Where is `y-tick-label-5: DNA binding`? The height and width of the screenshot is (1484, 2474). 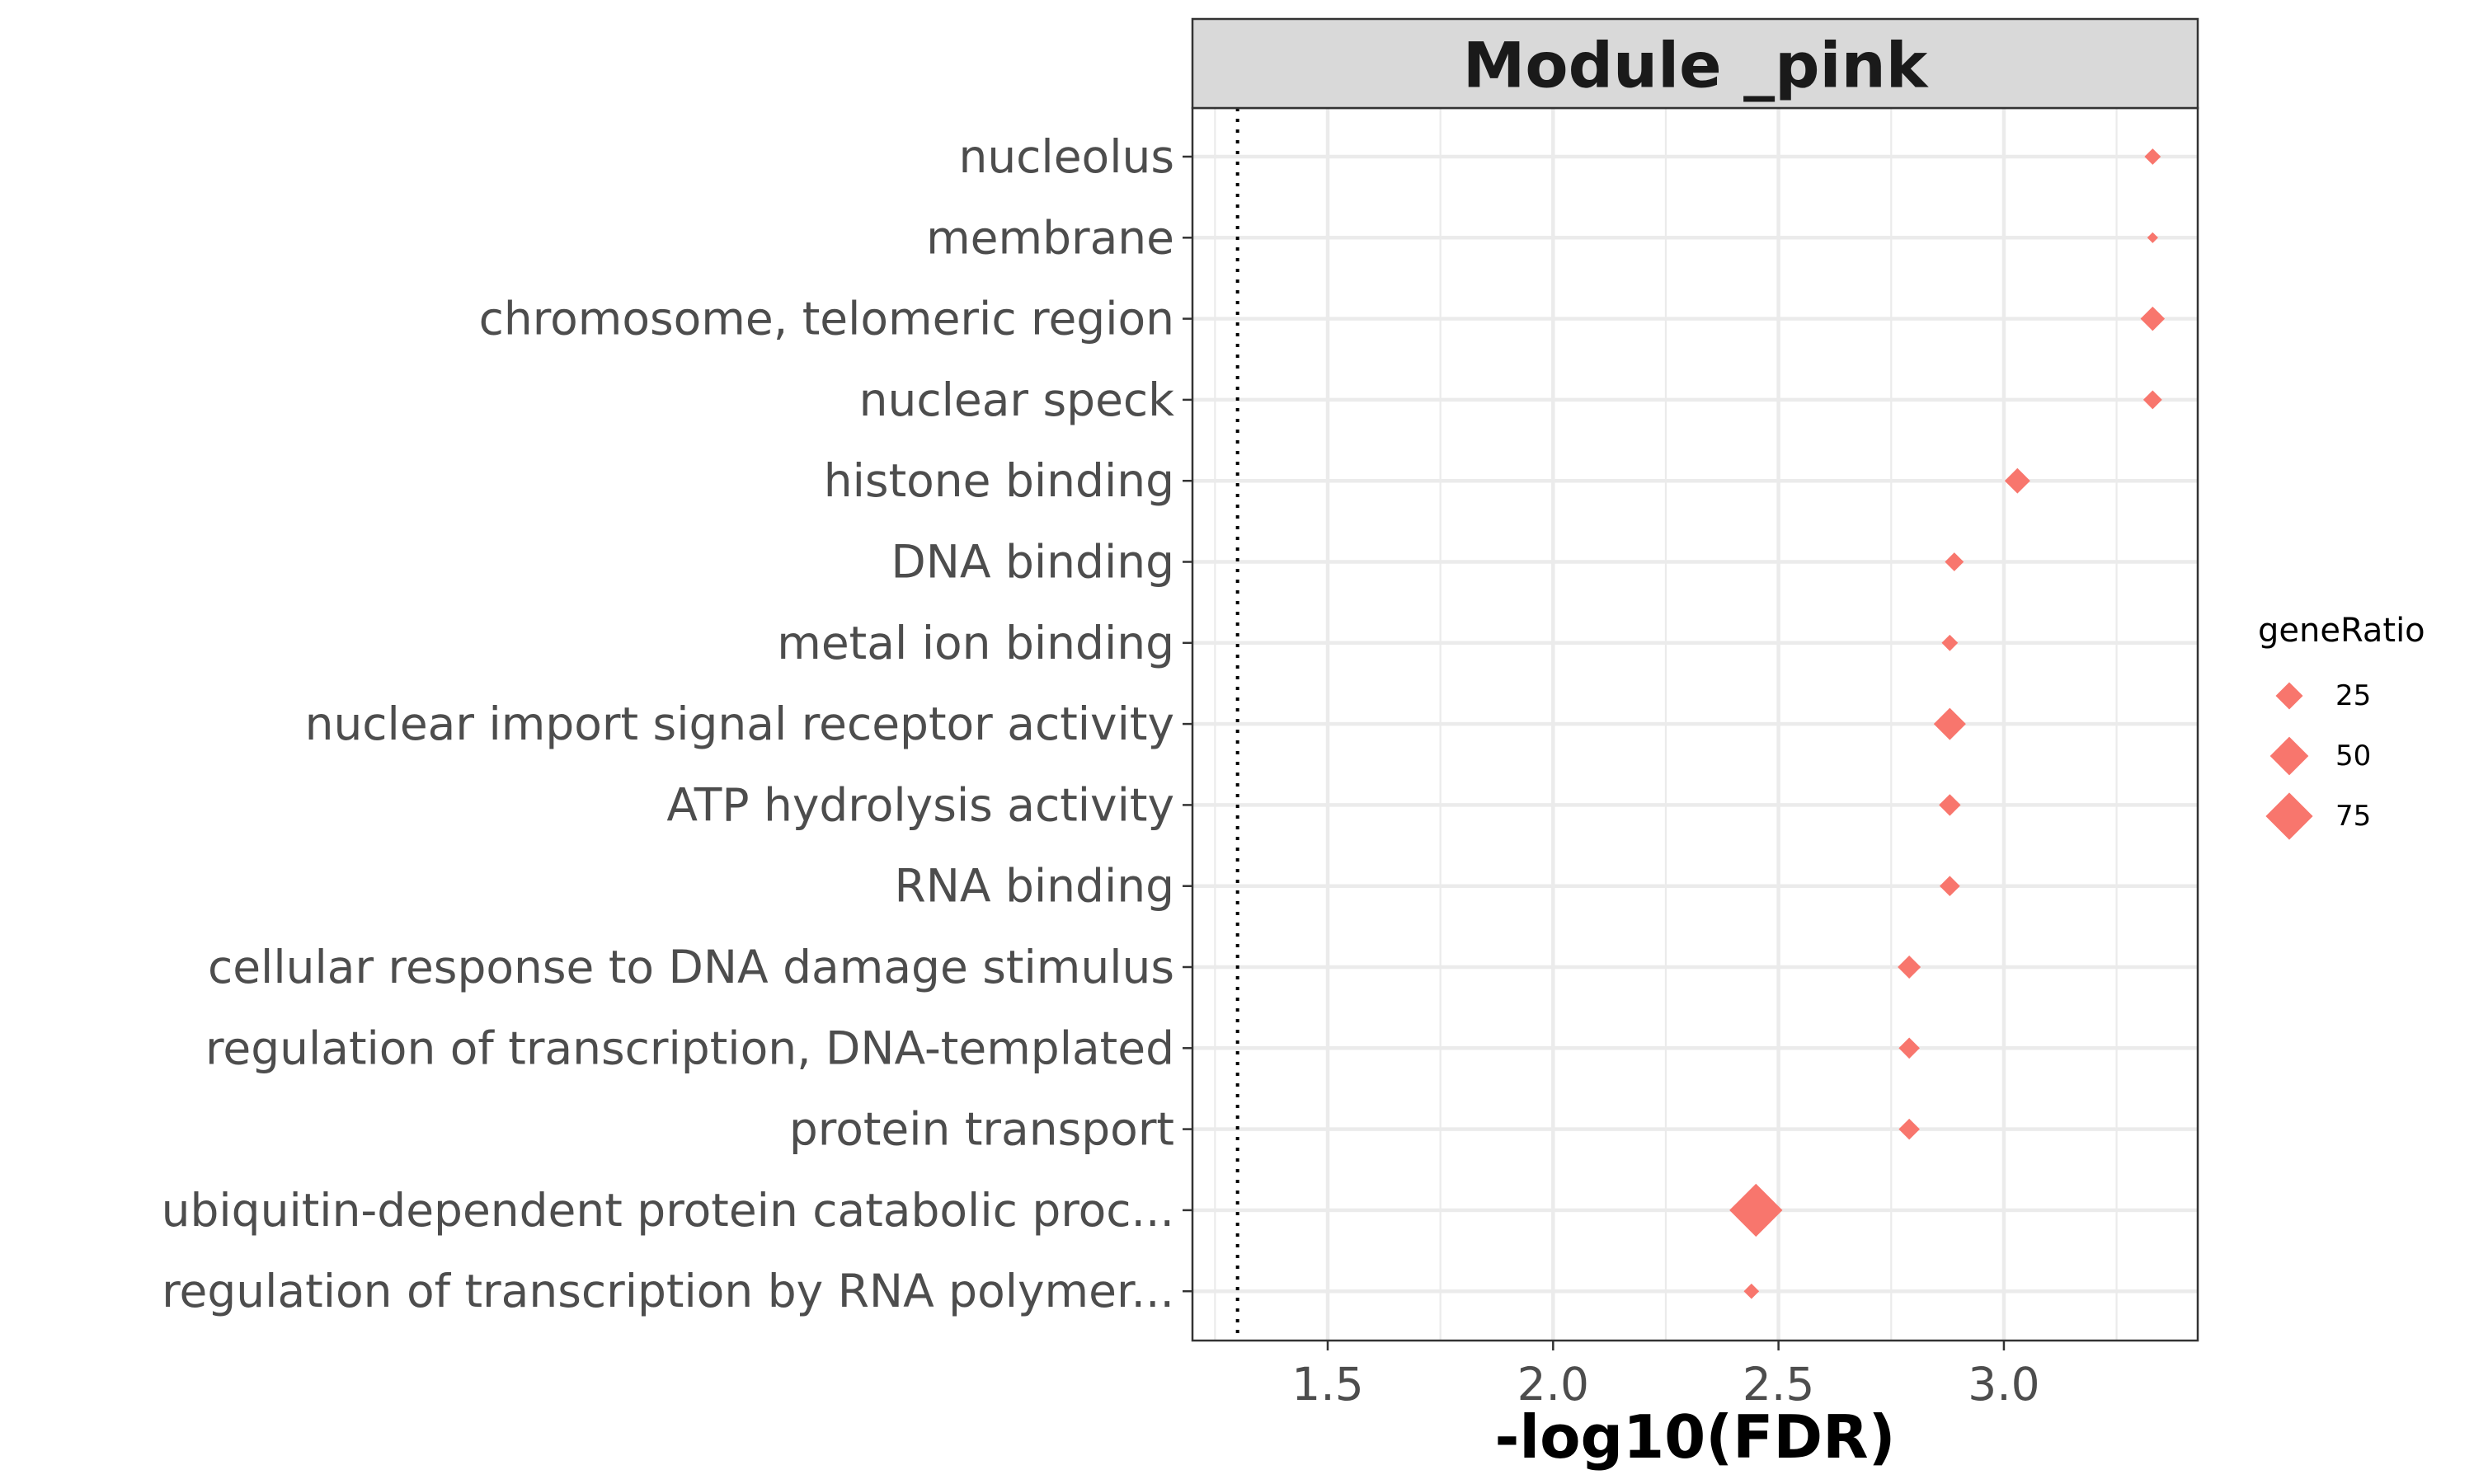
y-tick-label-5: DNA binding is located at coordinates (1032, 562).